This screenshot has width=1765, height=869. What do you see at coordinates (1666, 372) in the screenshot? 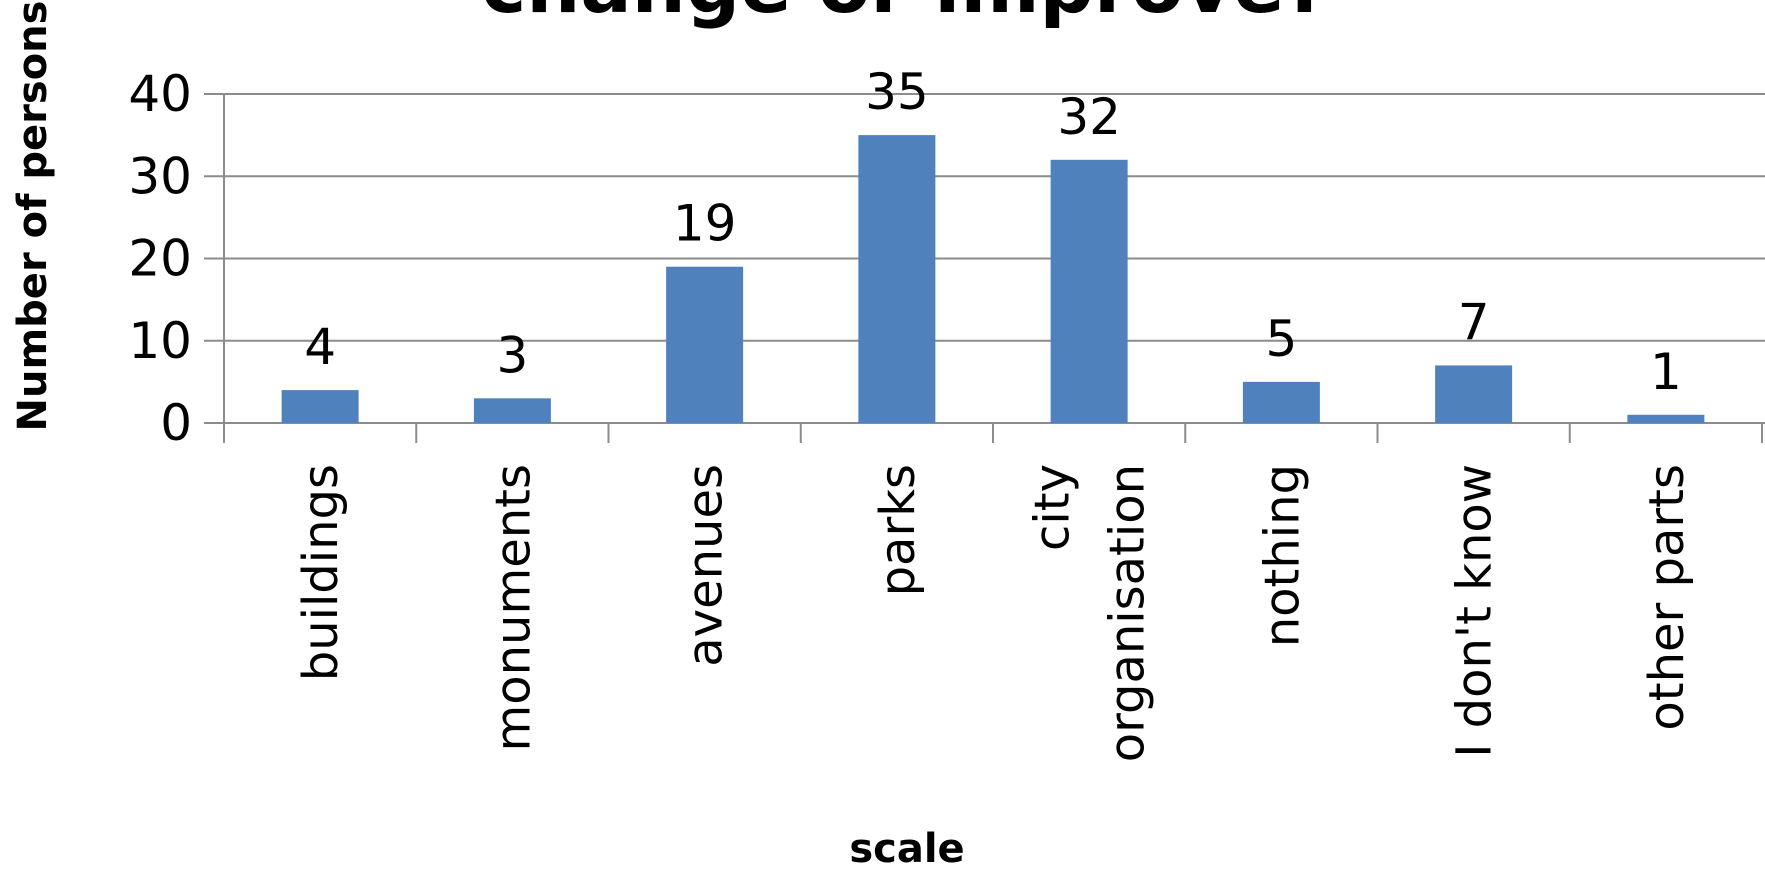
I see `data-label: 1` at bounding box center [1666, 372].